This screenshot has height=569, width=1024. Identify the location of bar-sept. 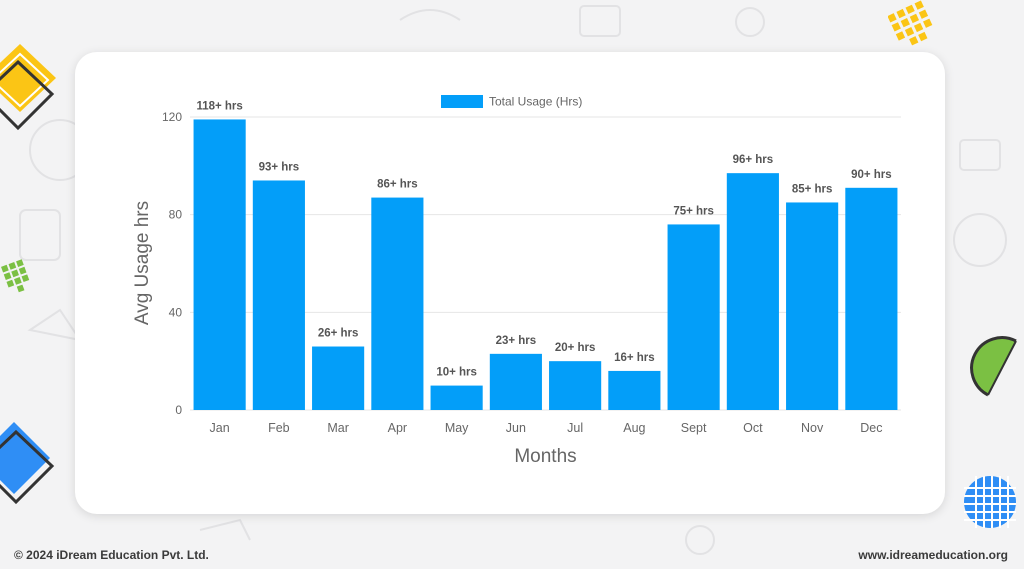
(693, 317).